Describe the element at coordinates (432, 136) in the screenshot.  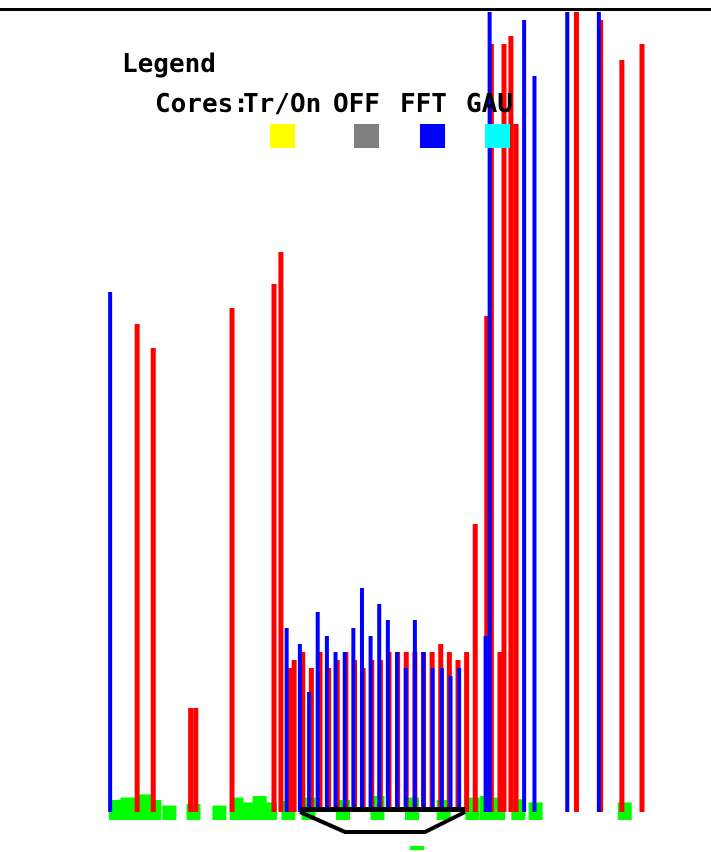
I see `legend-swatch-fft` at that location.